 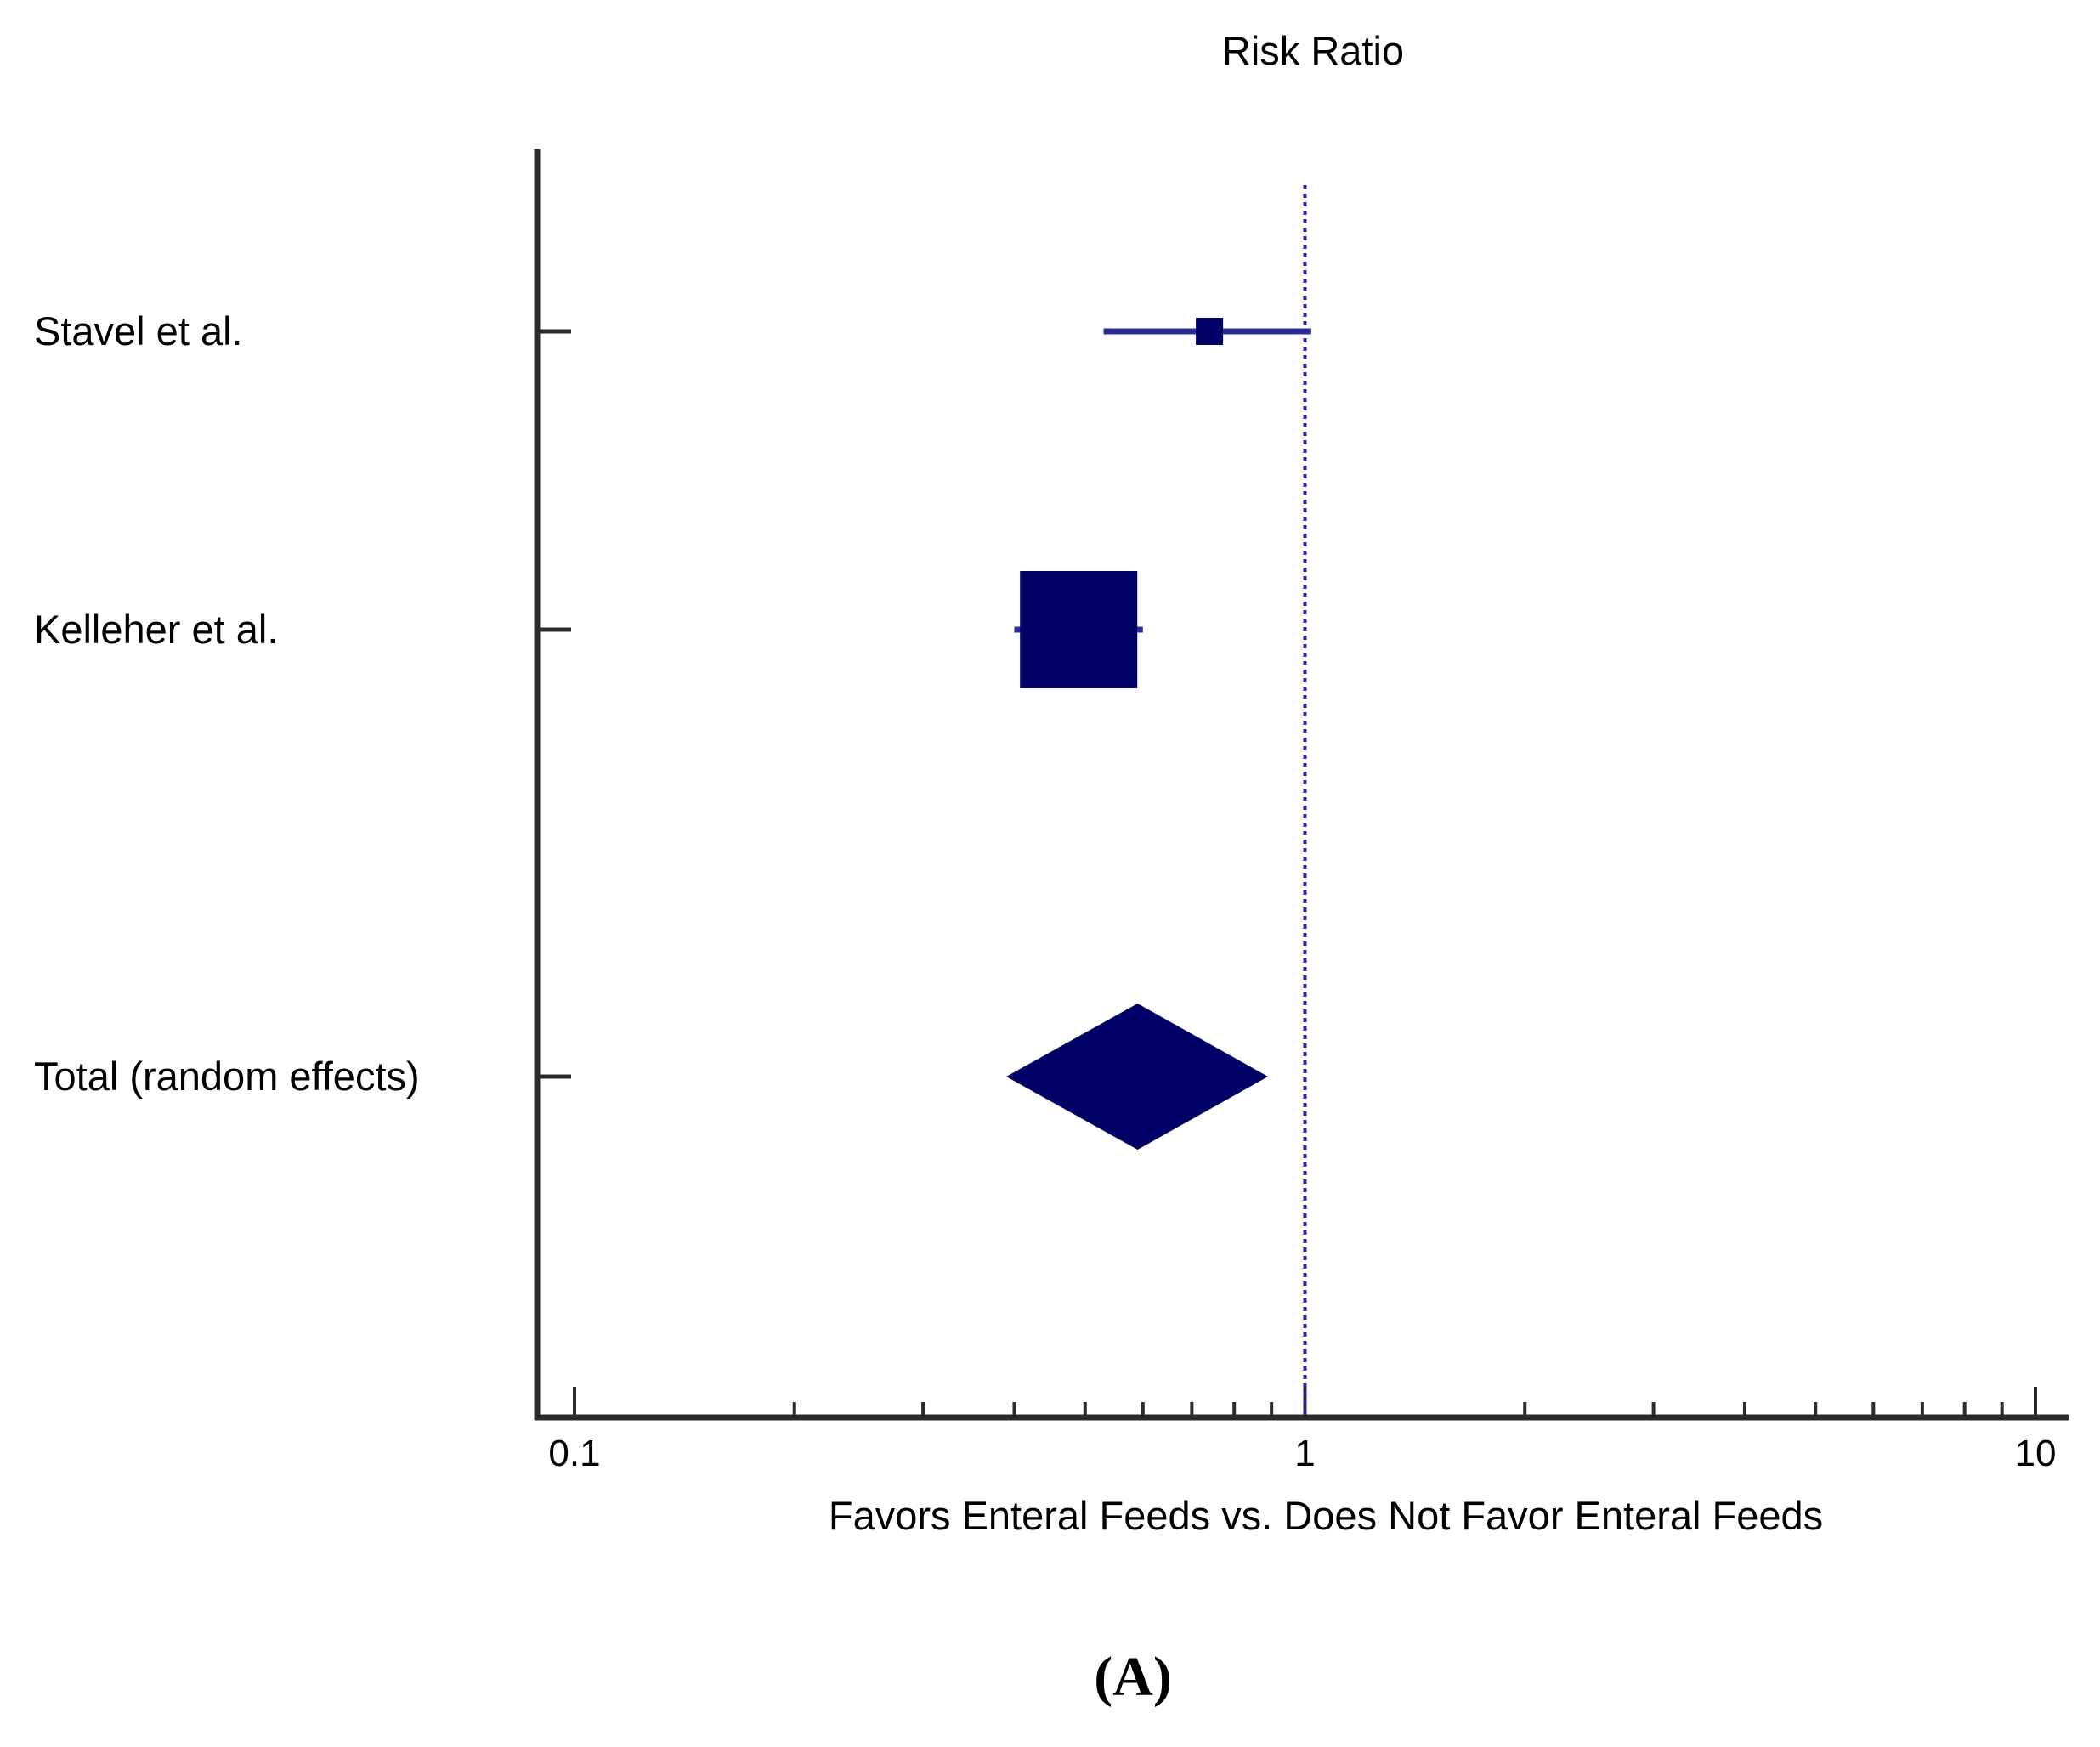 What do you see at coordinates (1302, 1430) in the screenshot?
I see `x-axis-ticks: 0.1 1 10` at bounding box center [1302, 1430].